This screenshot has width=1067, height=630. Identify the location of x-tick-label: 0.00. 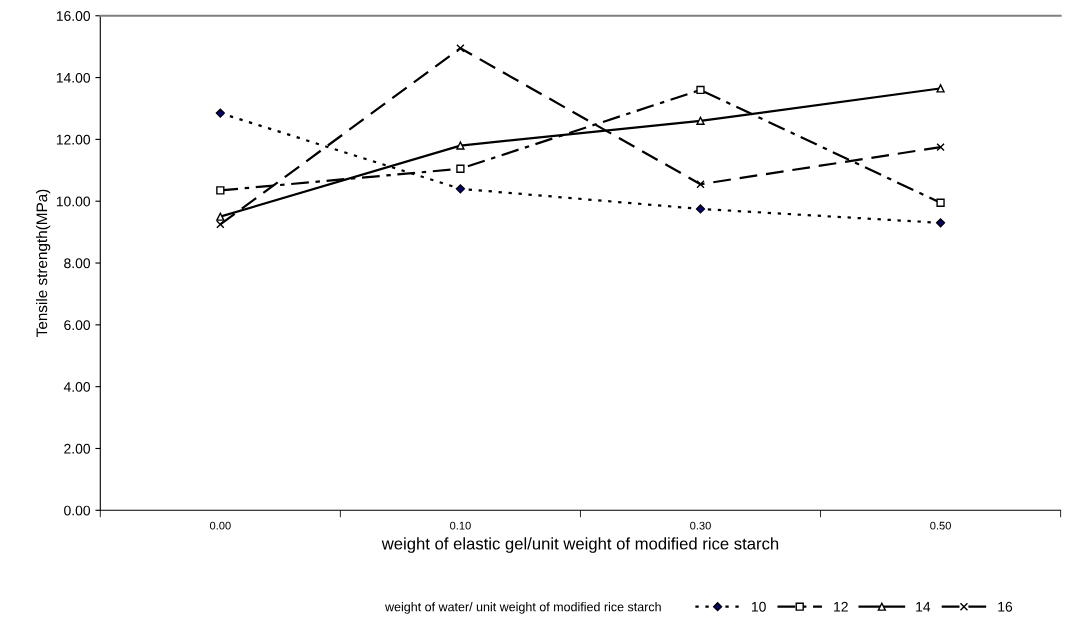
(220, 525).